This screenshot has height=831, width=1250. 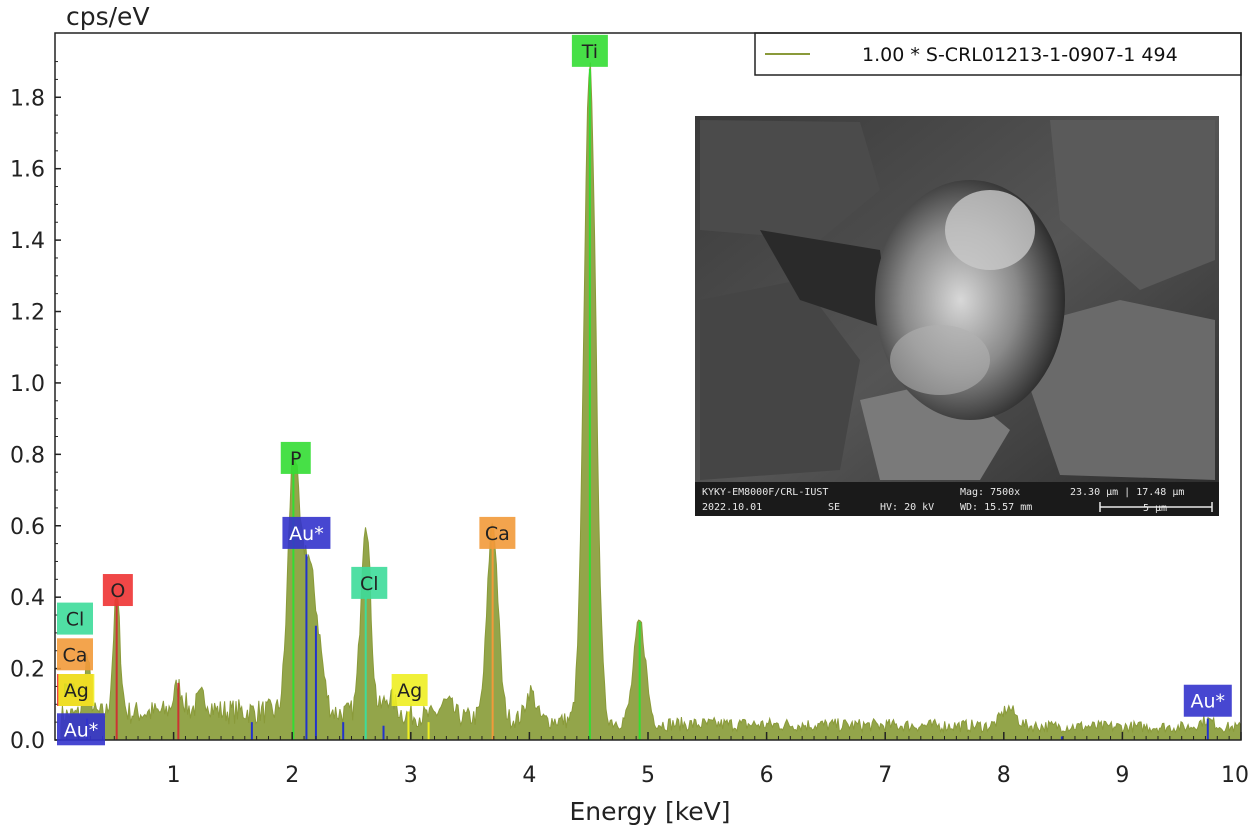 I want to click on y-tick-label: 1.4, so click(x=27, y=241).